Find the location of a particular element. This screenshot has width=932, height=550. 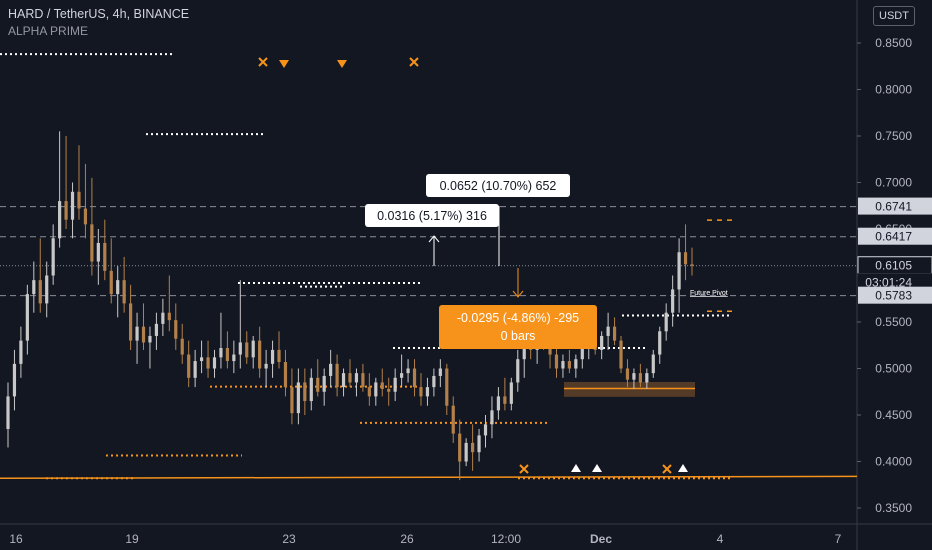

buy-triangle-marker is located at coordinates (683, 468).